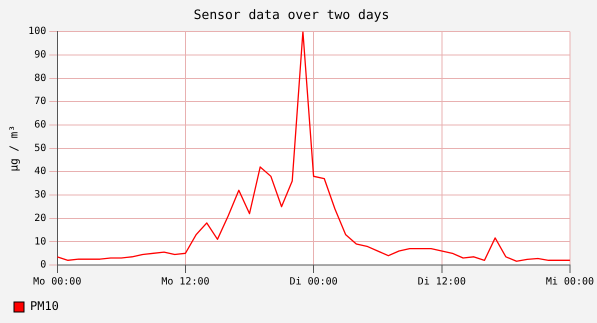  Describe the element at coordinates (314, 282) in the screenshot. I see `x-tick-label: Di 00:00` at that location.